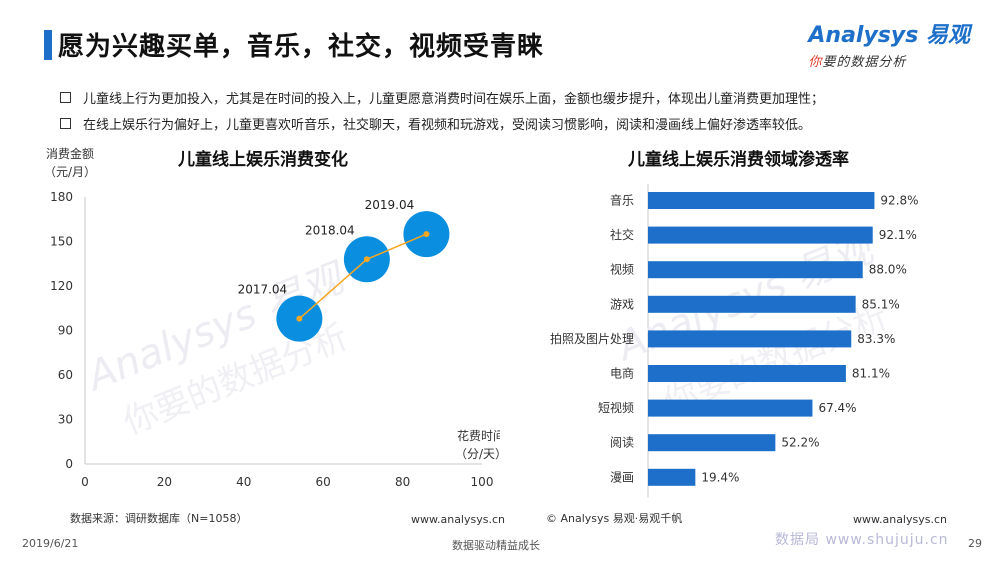  What do you see at coordinates (800, 443) in the screenshot?
I see `value-label: 52.2%` at bounding box center [800, 443].